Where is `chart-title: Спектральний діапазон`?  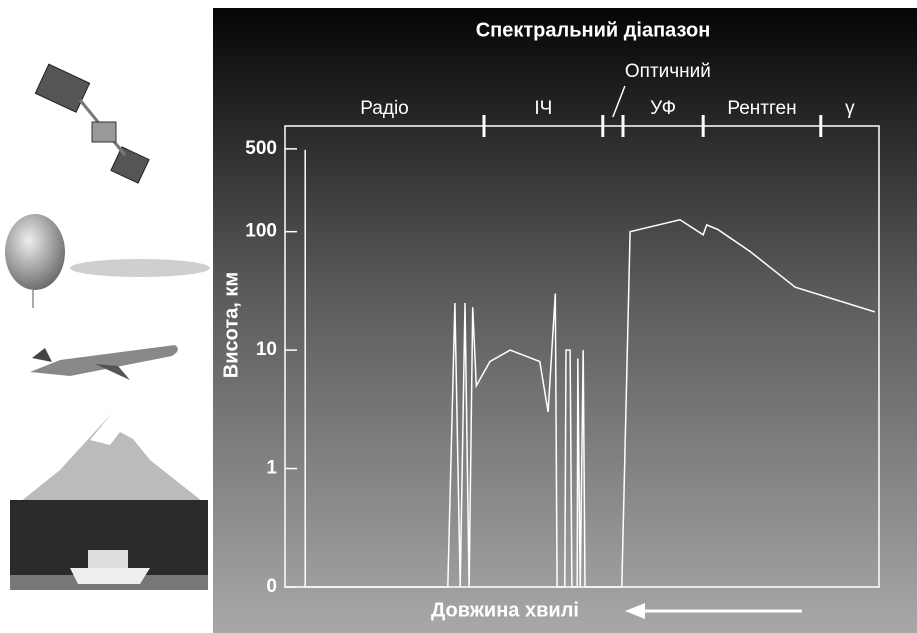 chart-title: Спектральний діапазон is located at coordinates (593, 30).